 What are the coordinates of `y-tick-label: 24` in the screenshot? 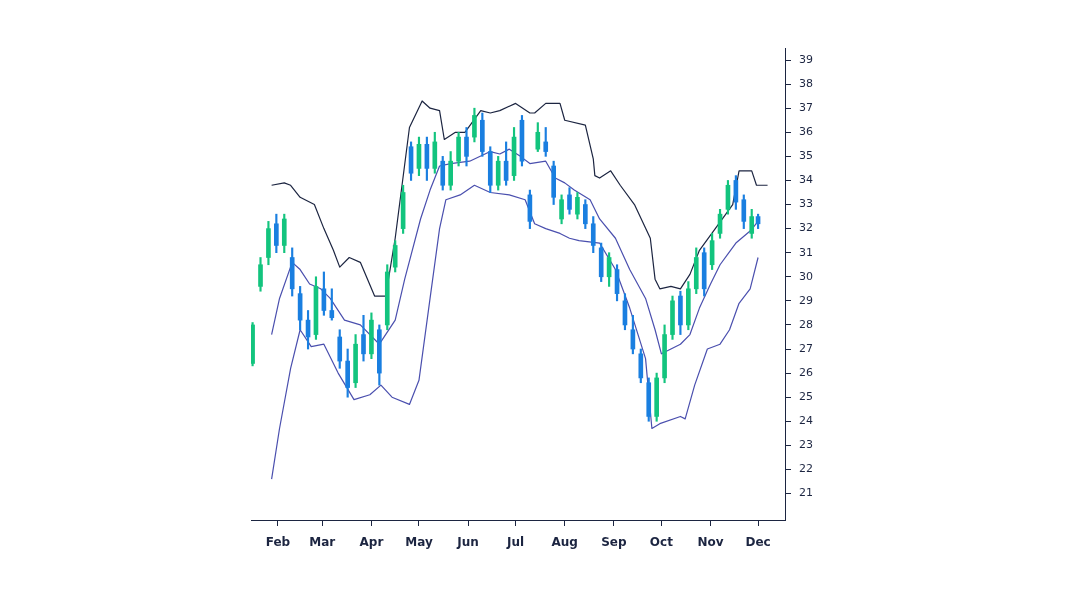 It's located at (806, 421).